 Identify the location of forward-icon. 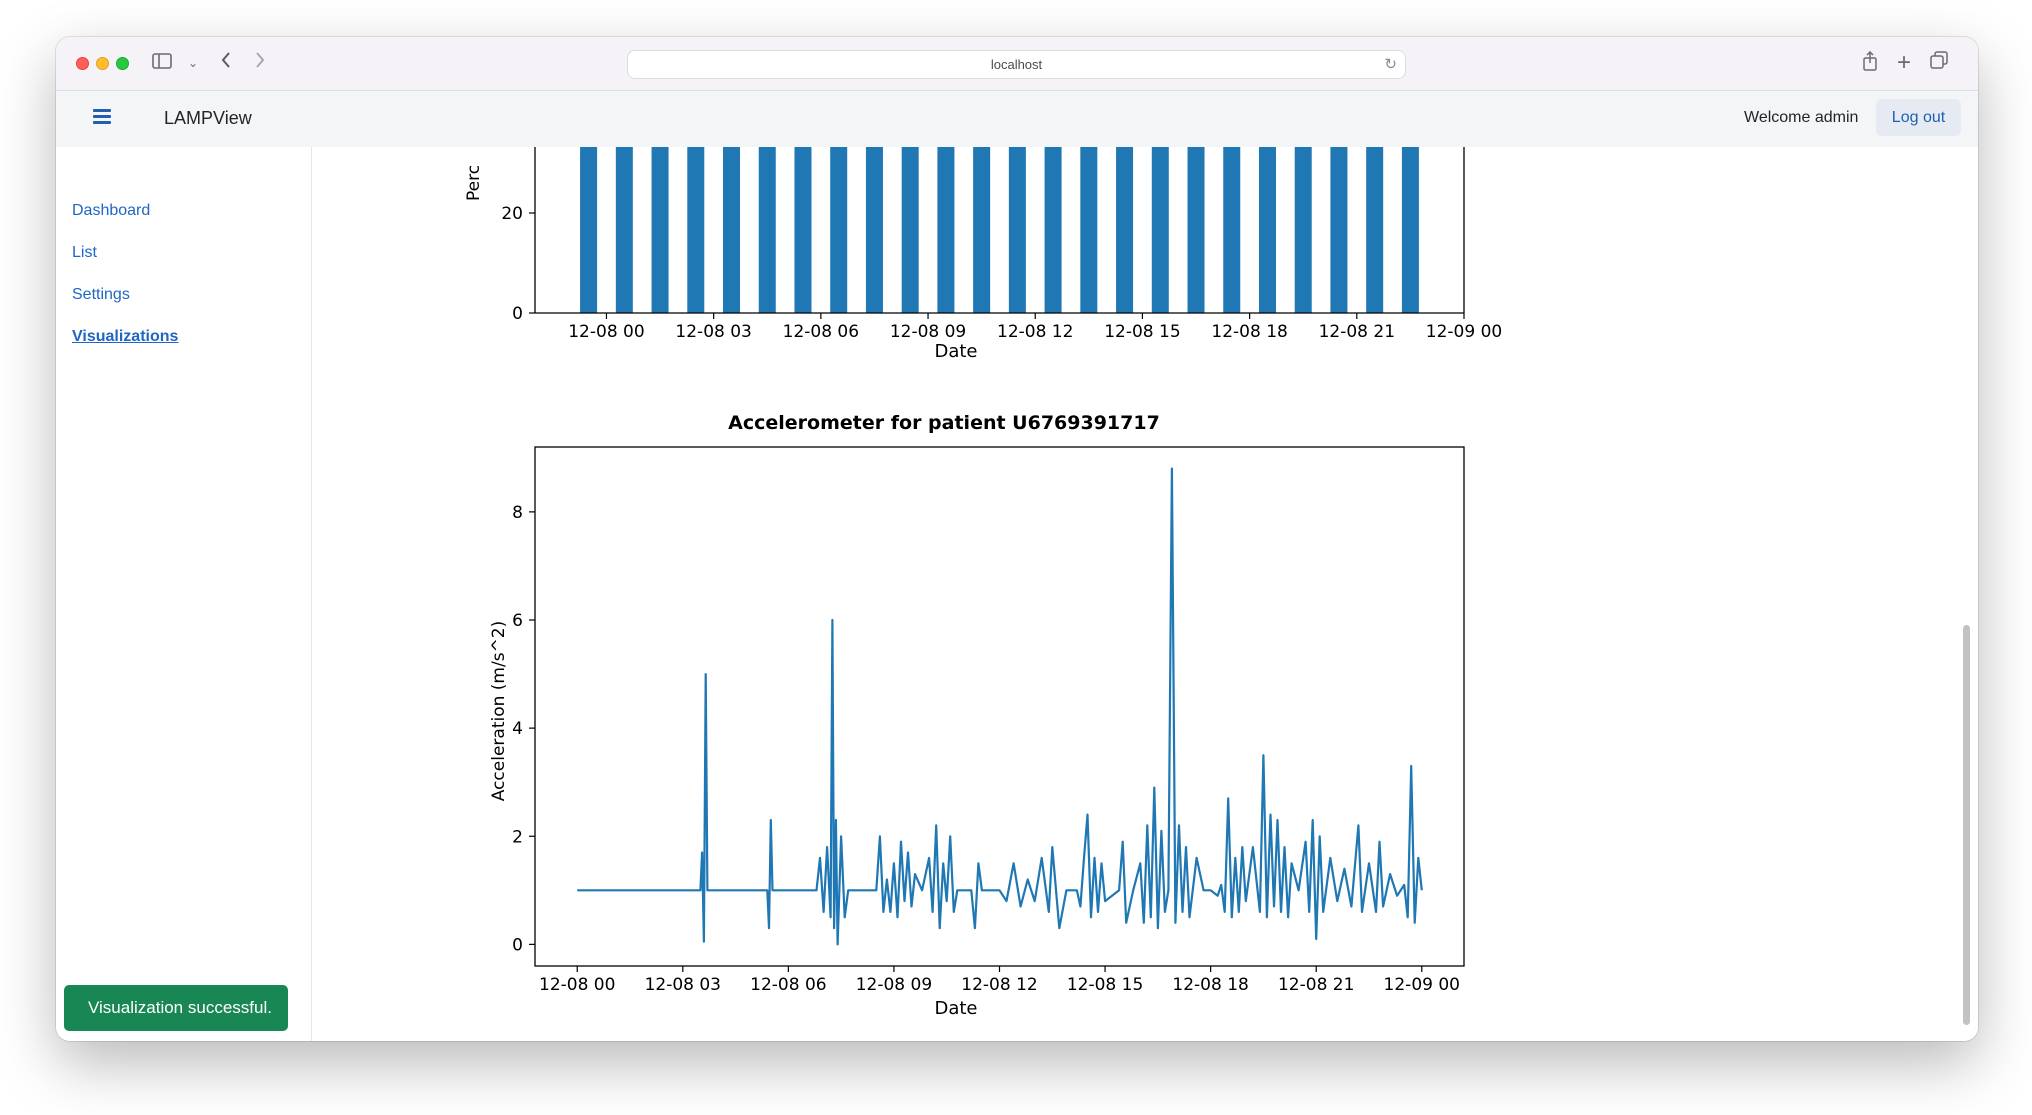
(260, 63).